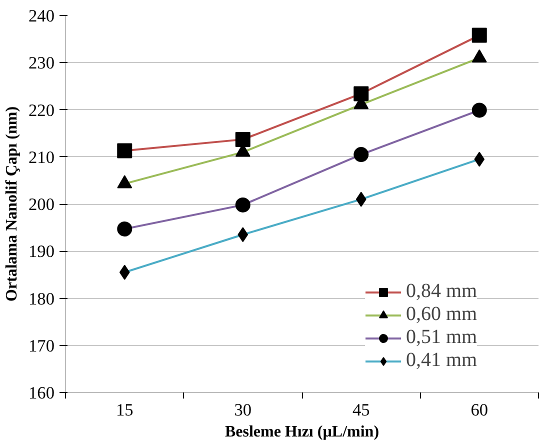 Image resolution: width=548 pixels, height=443 pixels. I want to click on y-tick-label: 240, so click(41, 16).